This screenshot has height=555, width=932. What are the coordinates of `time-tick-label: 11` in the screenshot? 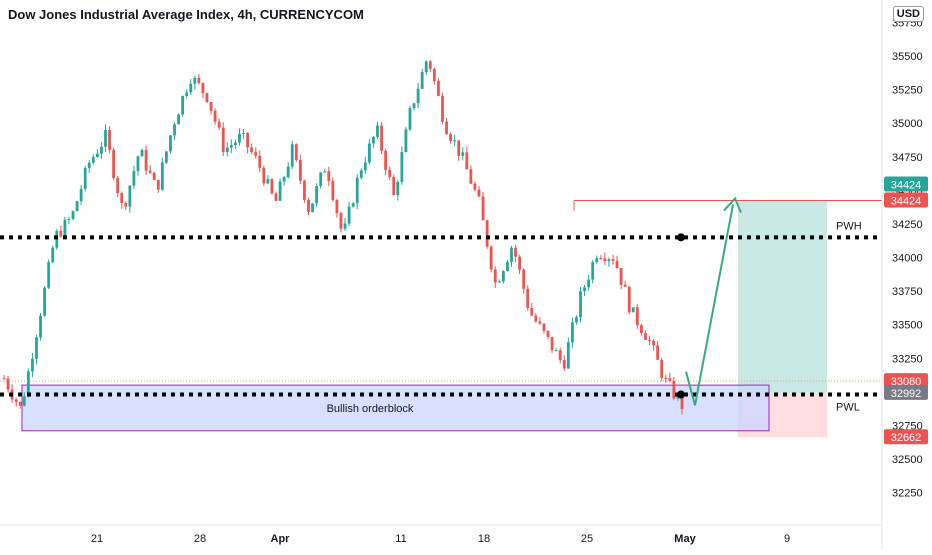 It's located at (400, 539).